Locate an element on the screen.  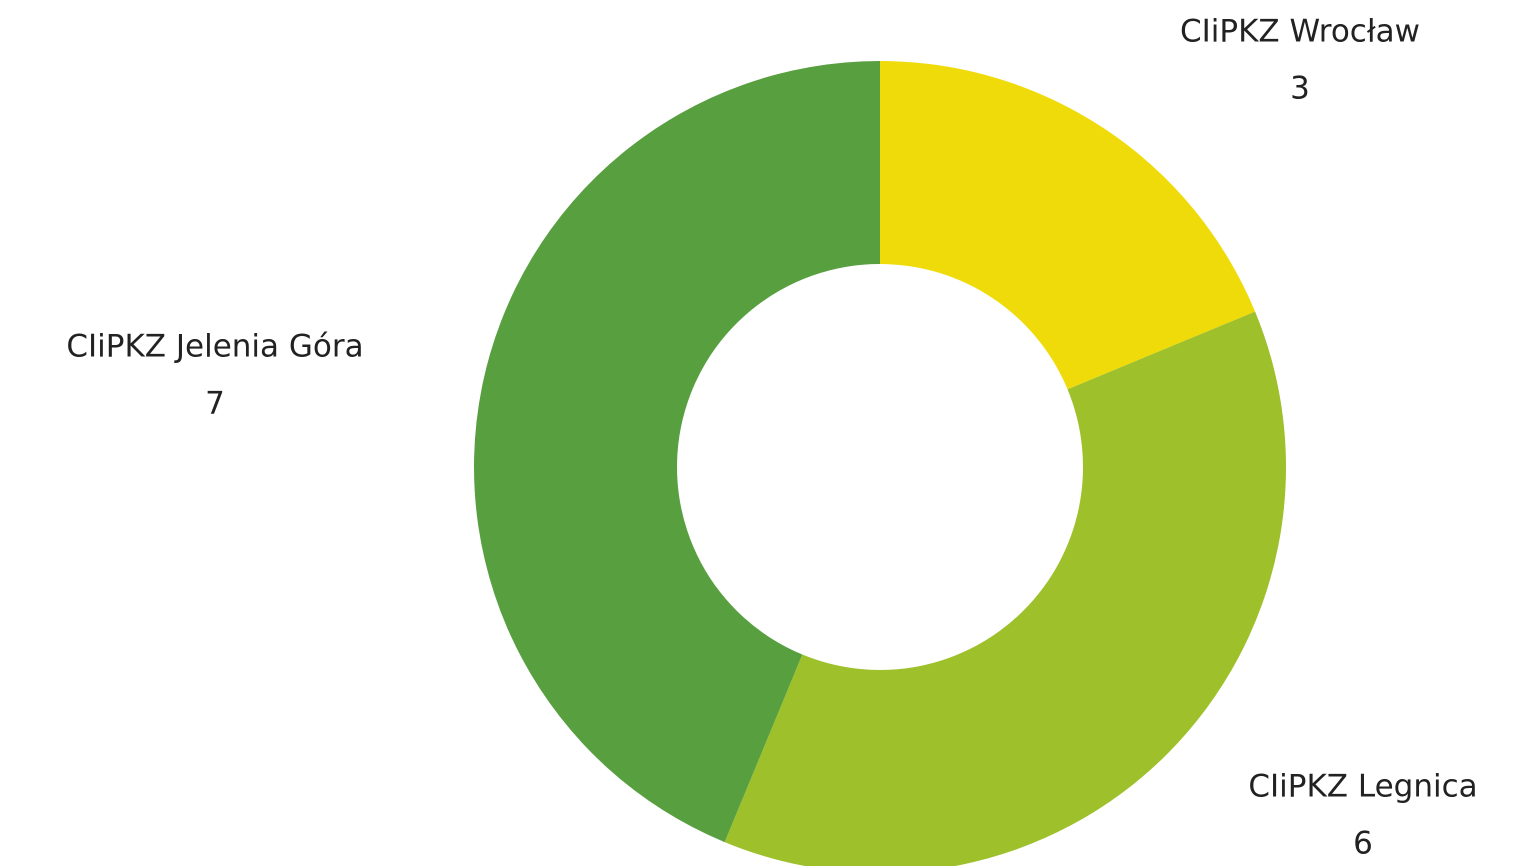
slice-label: CIiPKZ Legnica is located at coordinates (1362, 787).